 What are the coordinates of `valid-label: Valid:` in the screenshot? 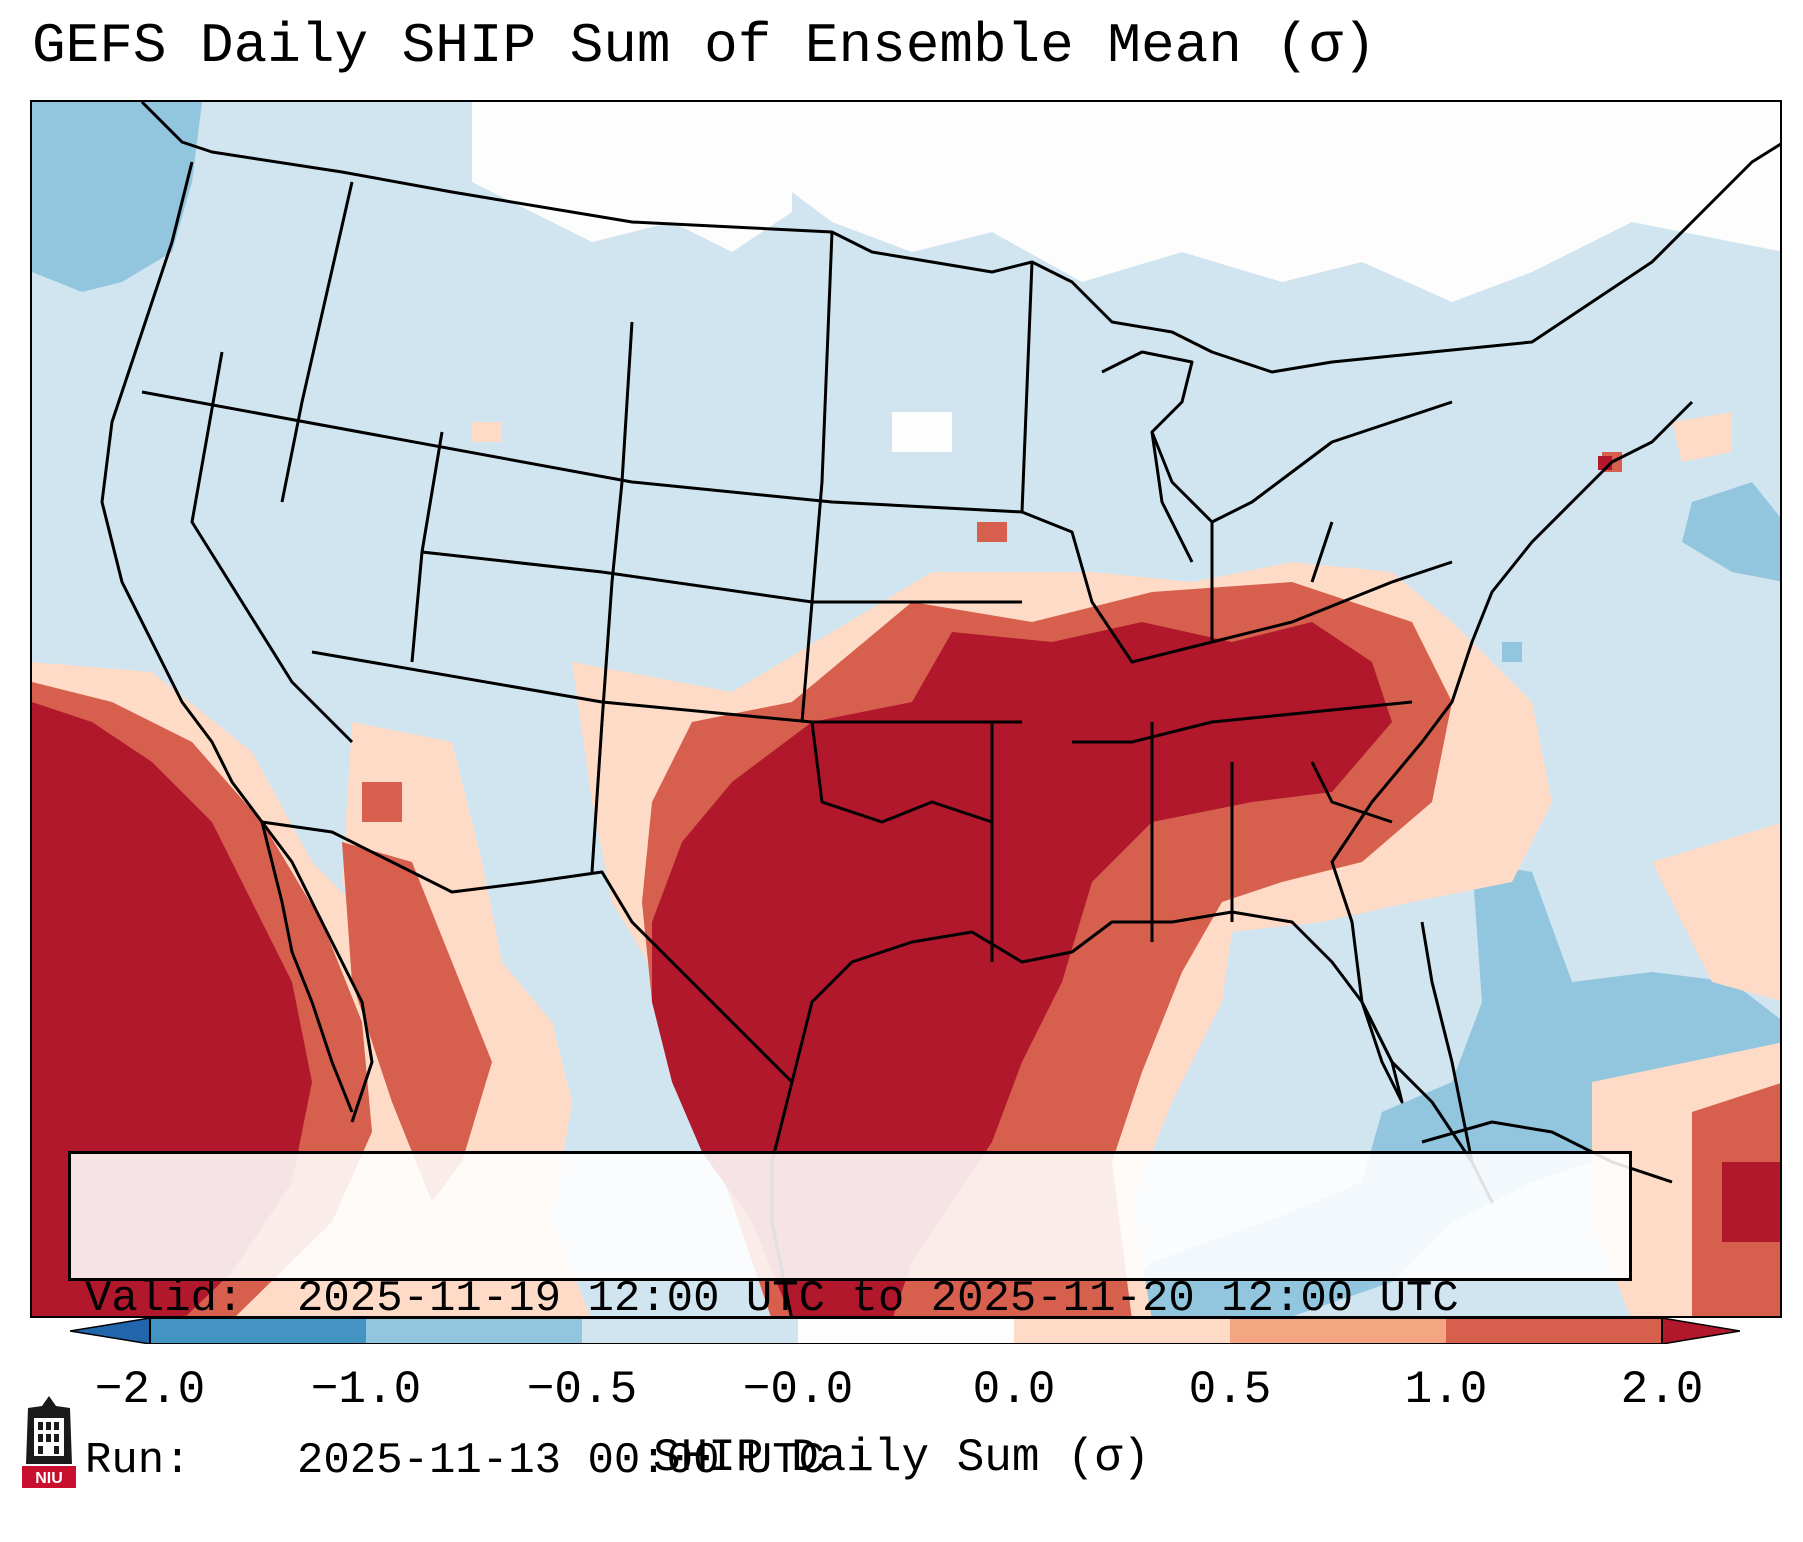 It's located at (164, 1299).